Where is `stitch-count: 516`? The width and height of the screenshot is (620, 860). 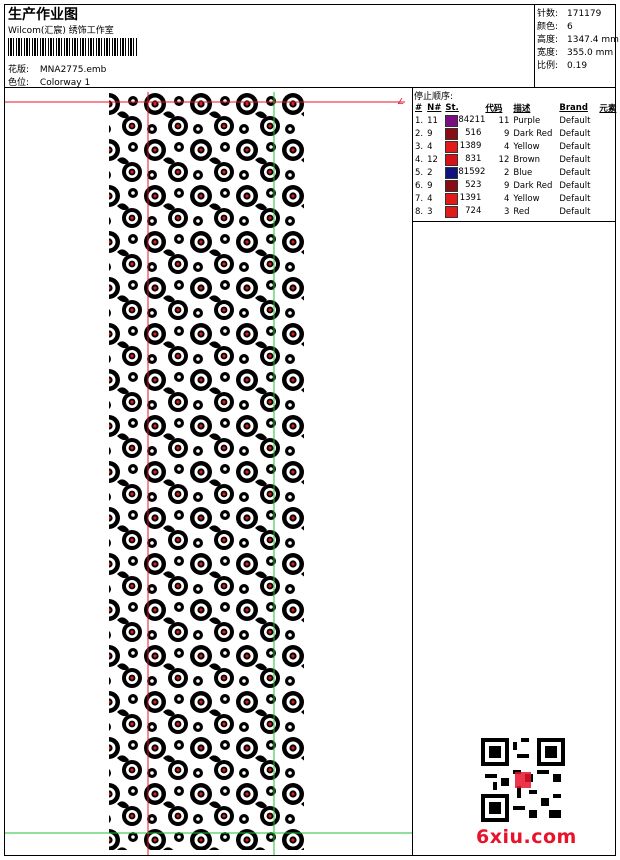
stitch-count: 516 is located at coordinates (473, 132).